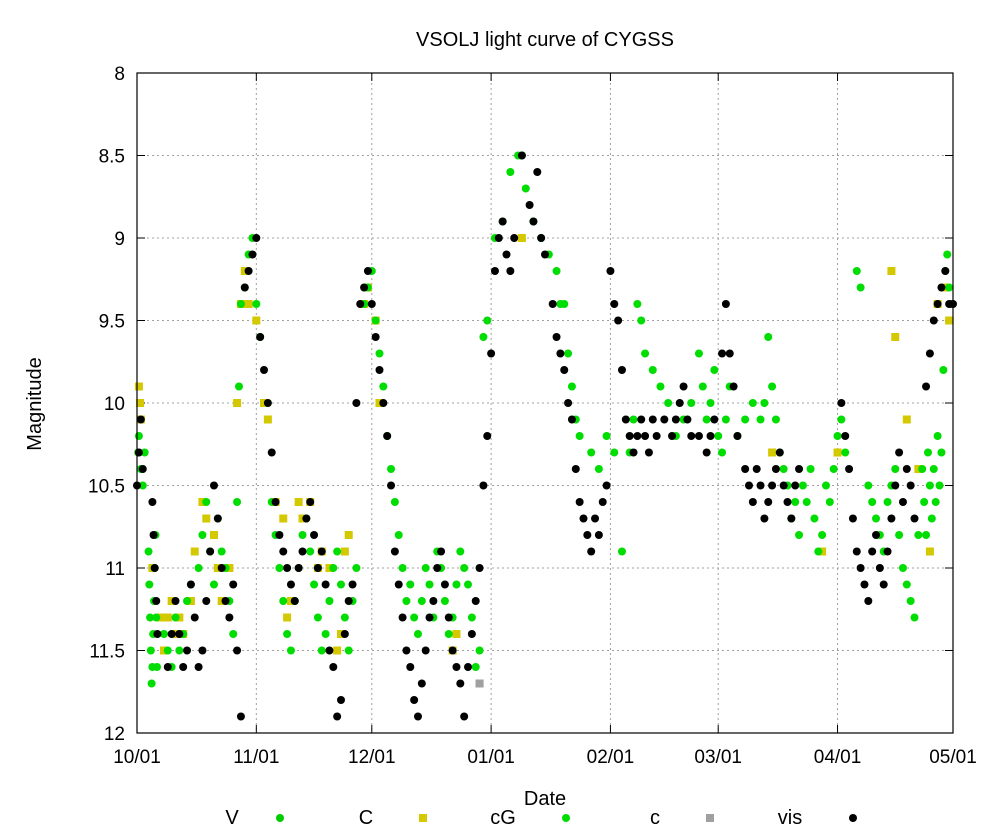 The width and height of the screenshot is (996, 834). Describe the element at coordinates (503, 818) in the screenshot. I see `legend-label-cG: cG` at that location.